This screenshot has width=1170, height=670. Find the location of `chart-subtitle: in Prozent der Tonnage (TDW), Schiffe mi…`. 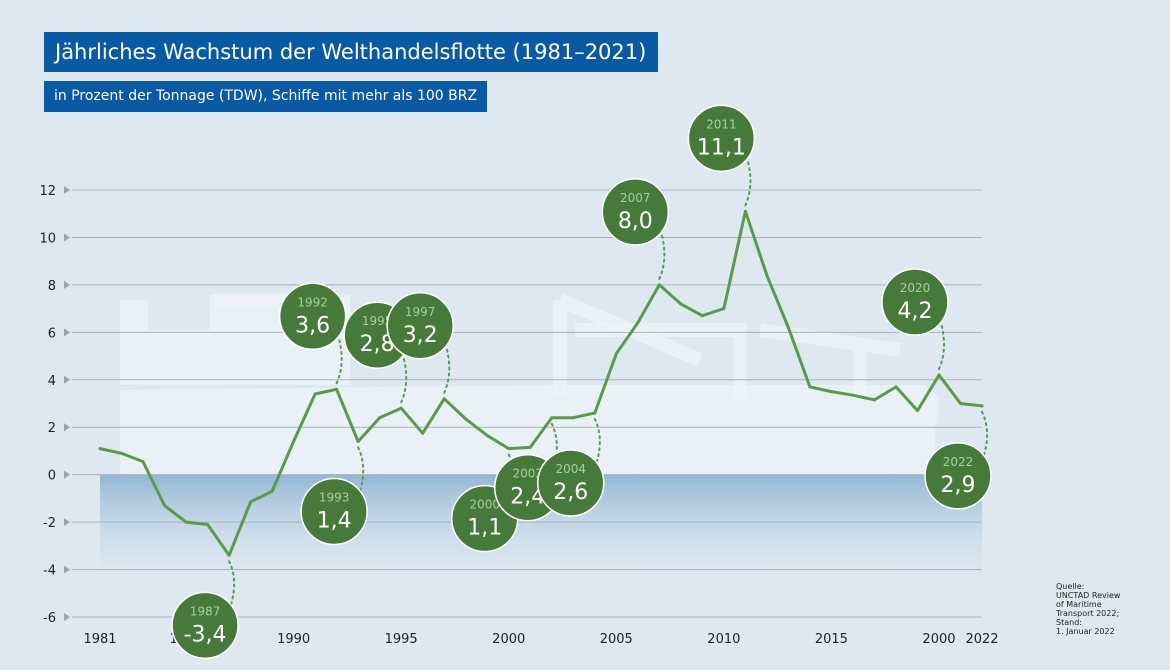

chart-subtitle: in Prozent der Tonnage (TDW), Schiffe mi… is located at coordinates (266, 96).